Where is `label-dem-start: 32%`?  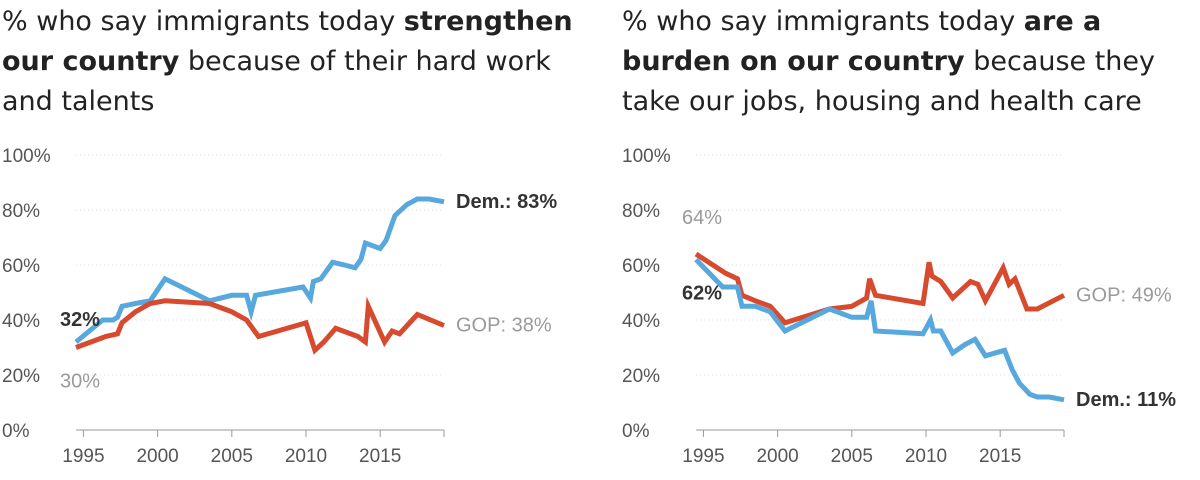
label-dem-start: 32% is located at coordinates (80, 320).